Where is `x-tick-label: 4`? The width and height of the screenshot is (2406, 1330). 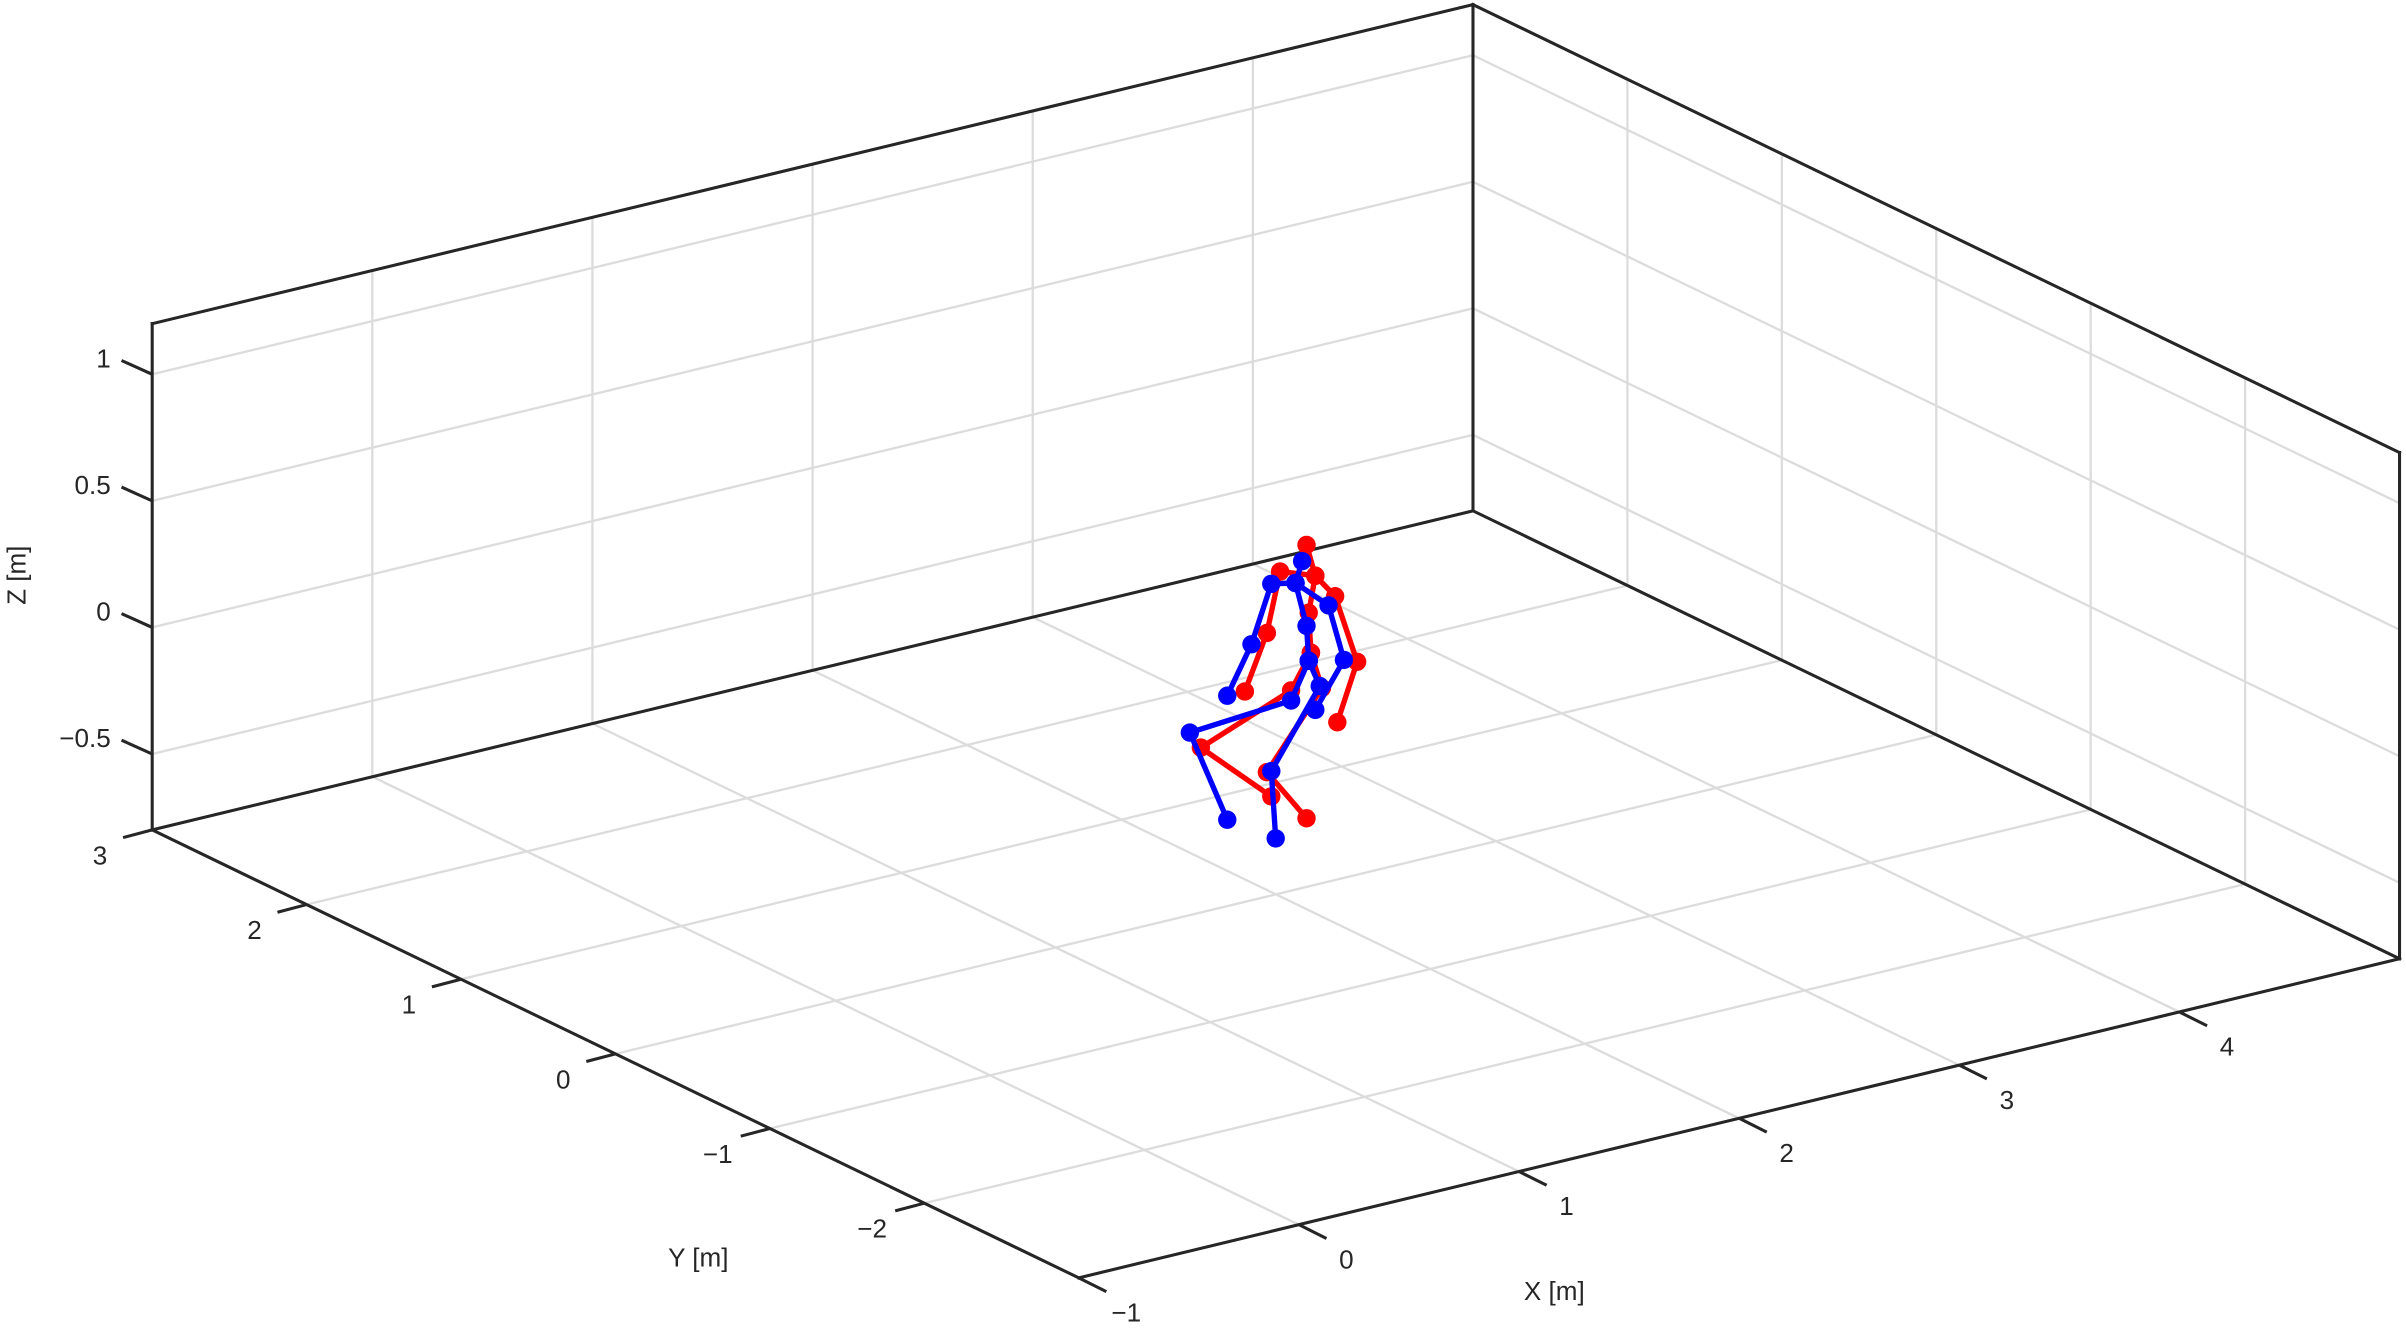 x-tick-label: 4 is located at coordinates (2227, 1047).